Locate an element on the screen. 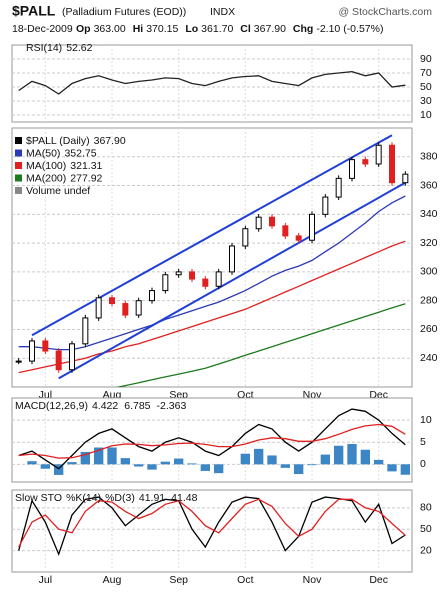 The width and height of the screenshot is (445, 597). y-tick-label: 0 is located at coordinates (423, 464).